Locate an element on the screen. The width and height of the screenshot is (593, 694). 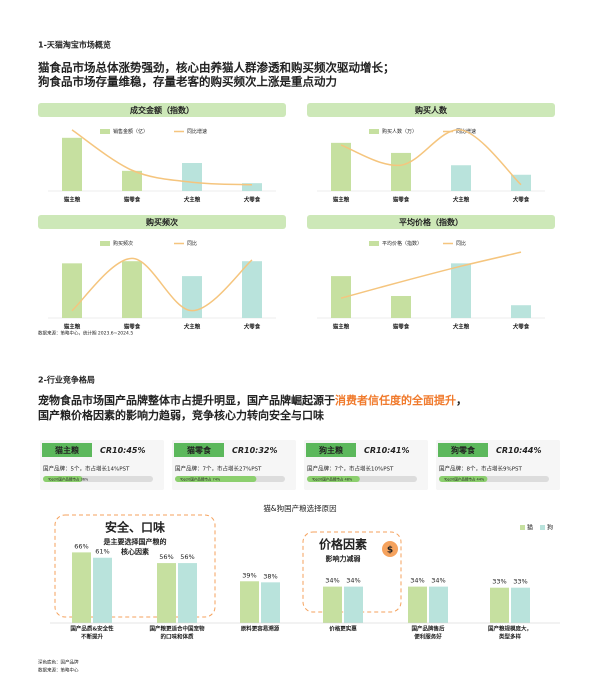
category-label: 国产品质&安全性 is located at coordinates (92, 629).